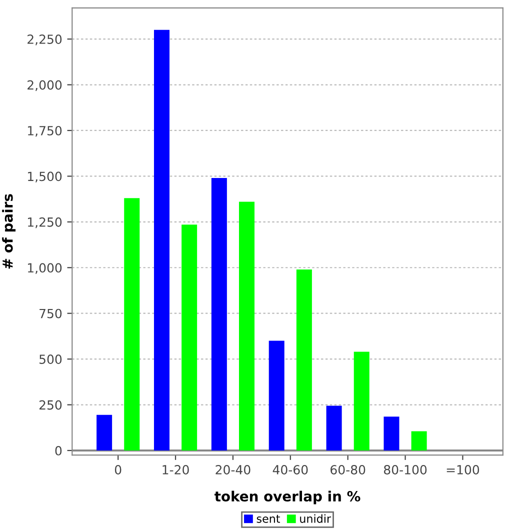 Image resolution: width=508 pixels, height=531 pixels. What do you see at coordinates (175, 469) in the screenshot?
I see `x-tick-label: 1-20` at bounding box center [175, 469].